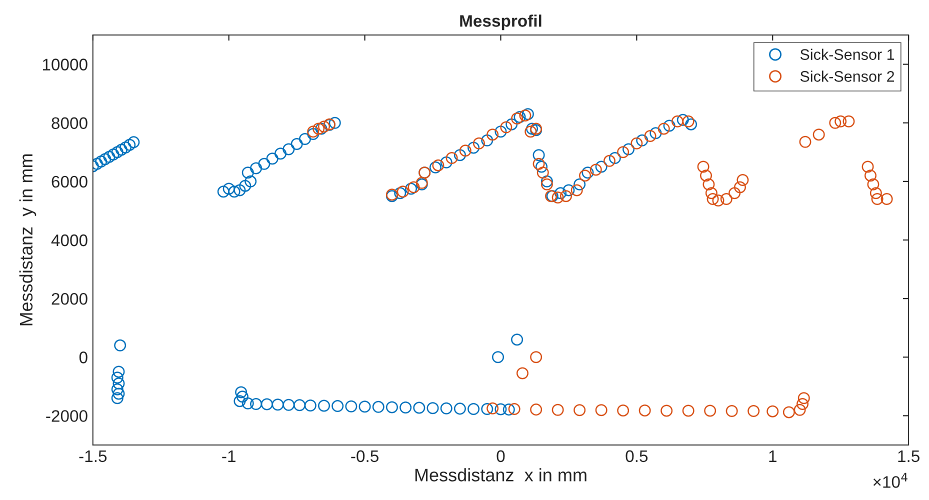  Describe the element at coordinates (70, 298) in the screenshot. I see `y-tick-label: 2000` at that location.